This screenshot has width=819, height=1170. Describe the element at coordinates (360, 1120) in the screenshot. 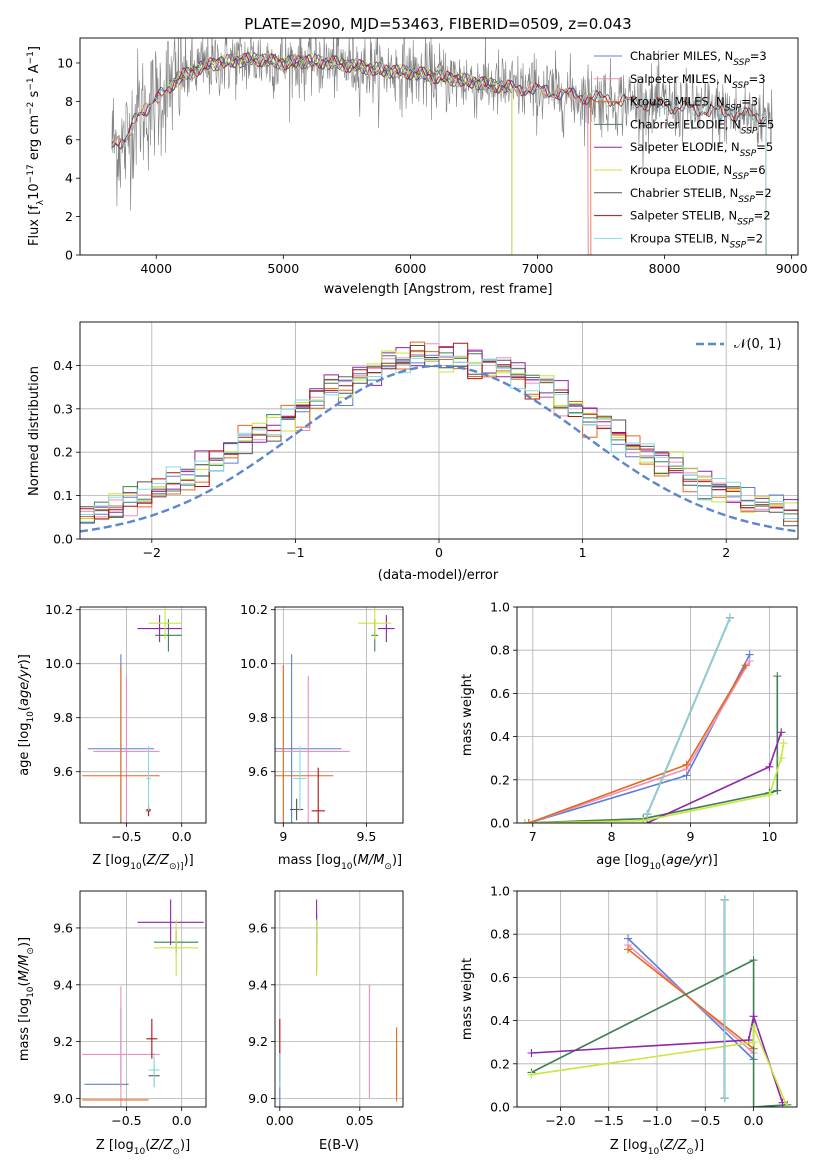

I see `x-tick-label: 0.05` at that location.